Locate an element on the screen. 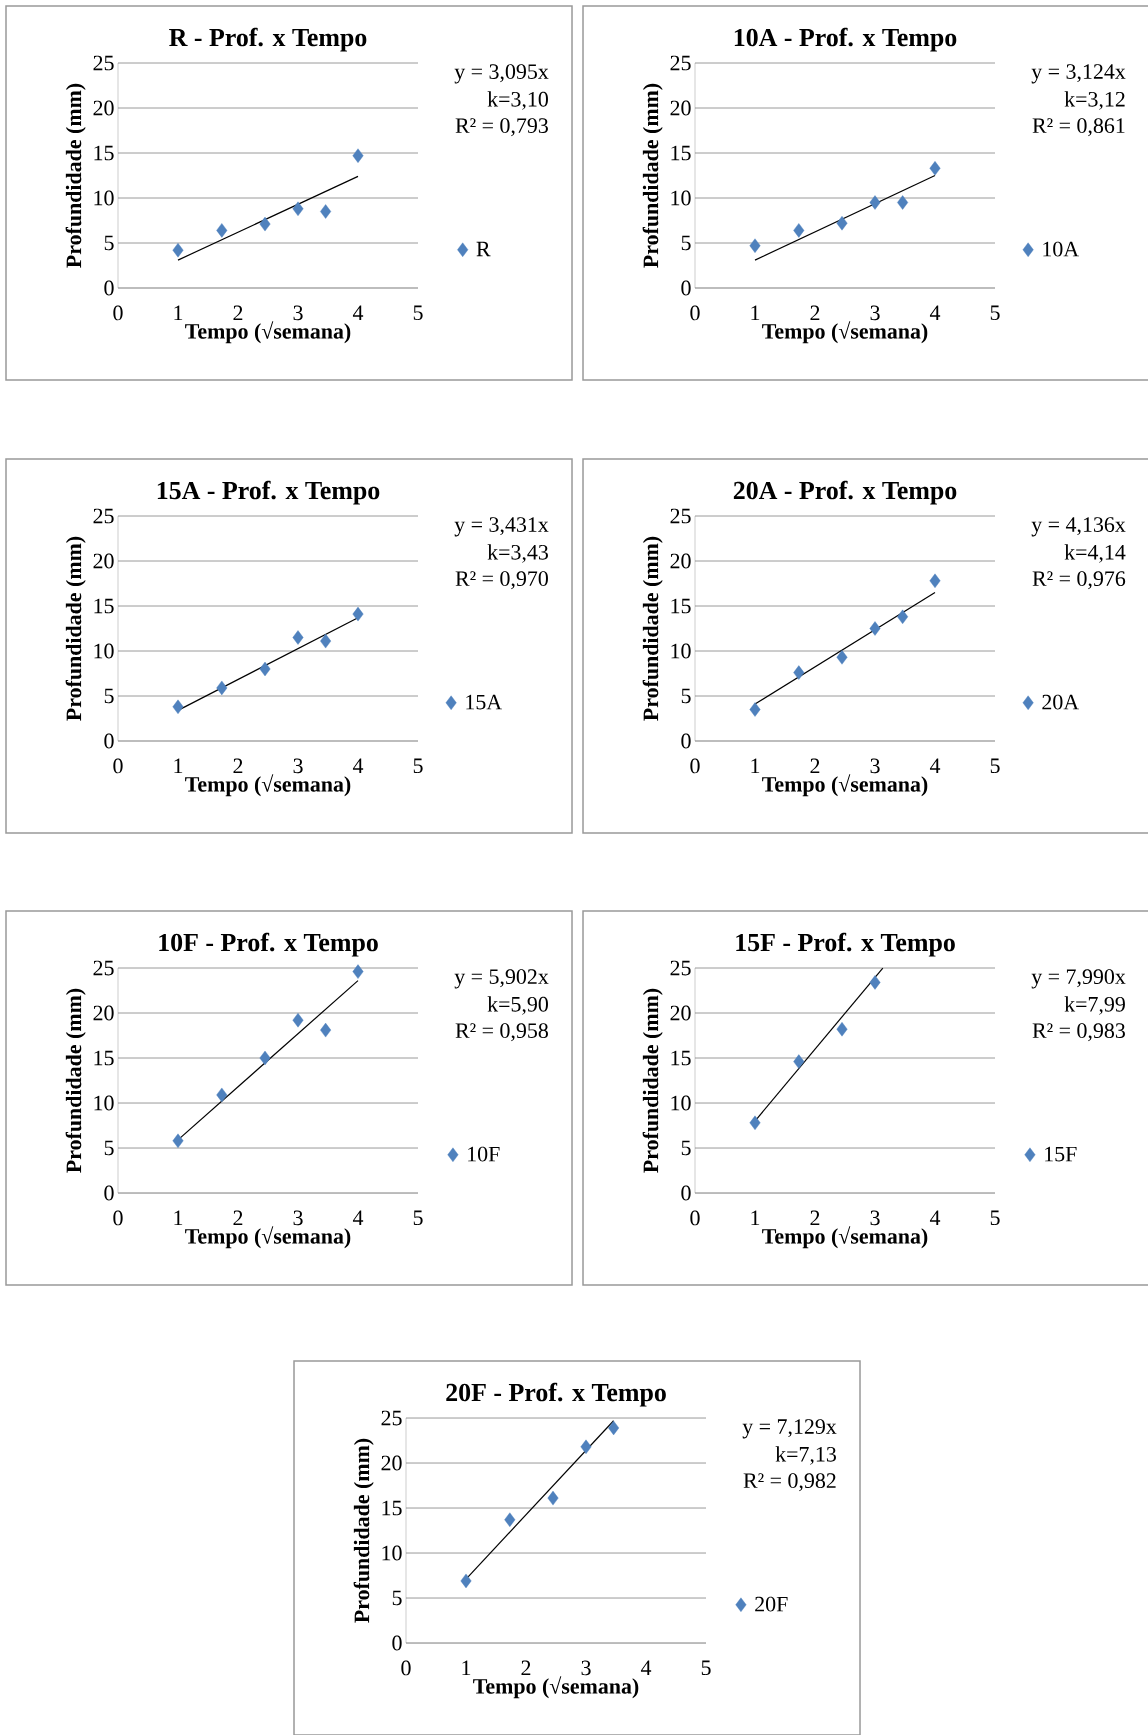  legend-label: R is located at coordinates (483, 249).